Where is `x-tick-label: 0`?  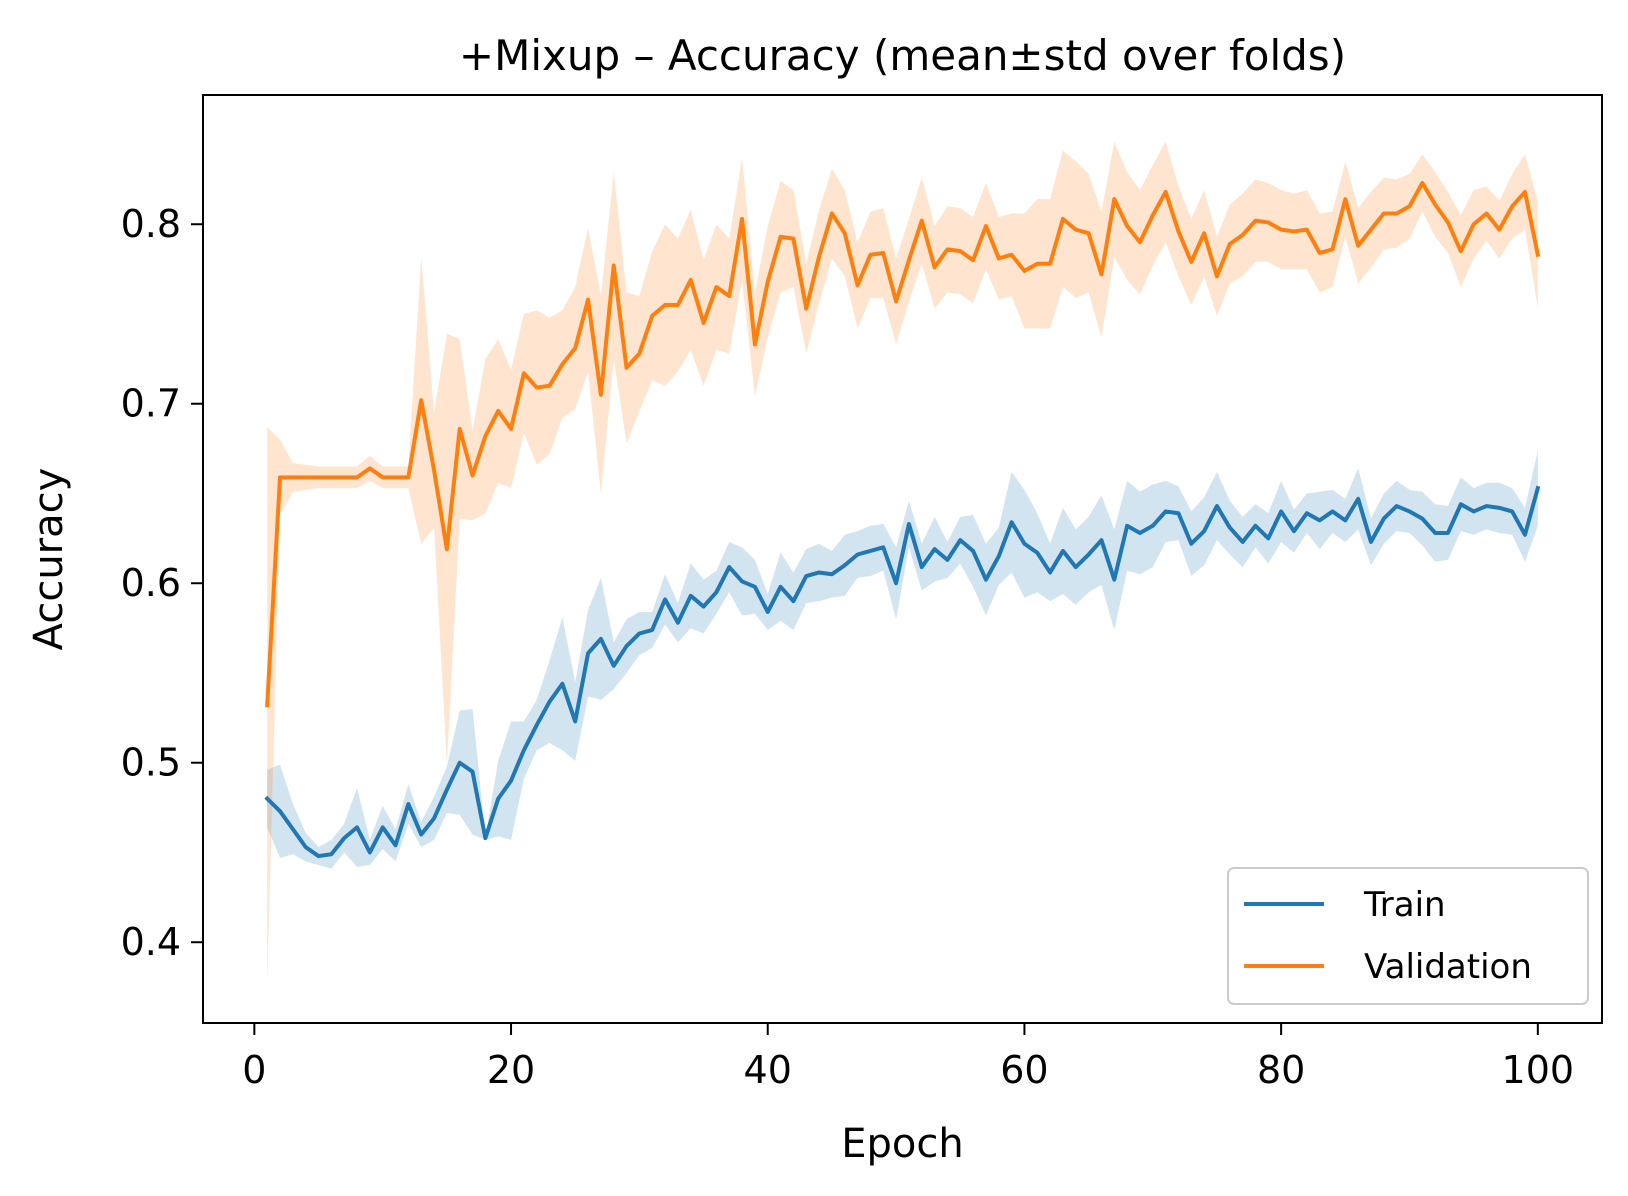
x-tick-label: 0 is located at coordinates (254, 1070).